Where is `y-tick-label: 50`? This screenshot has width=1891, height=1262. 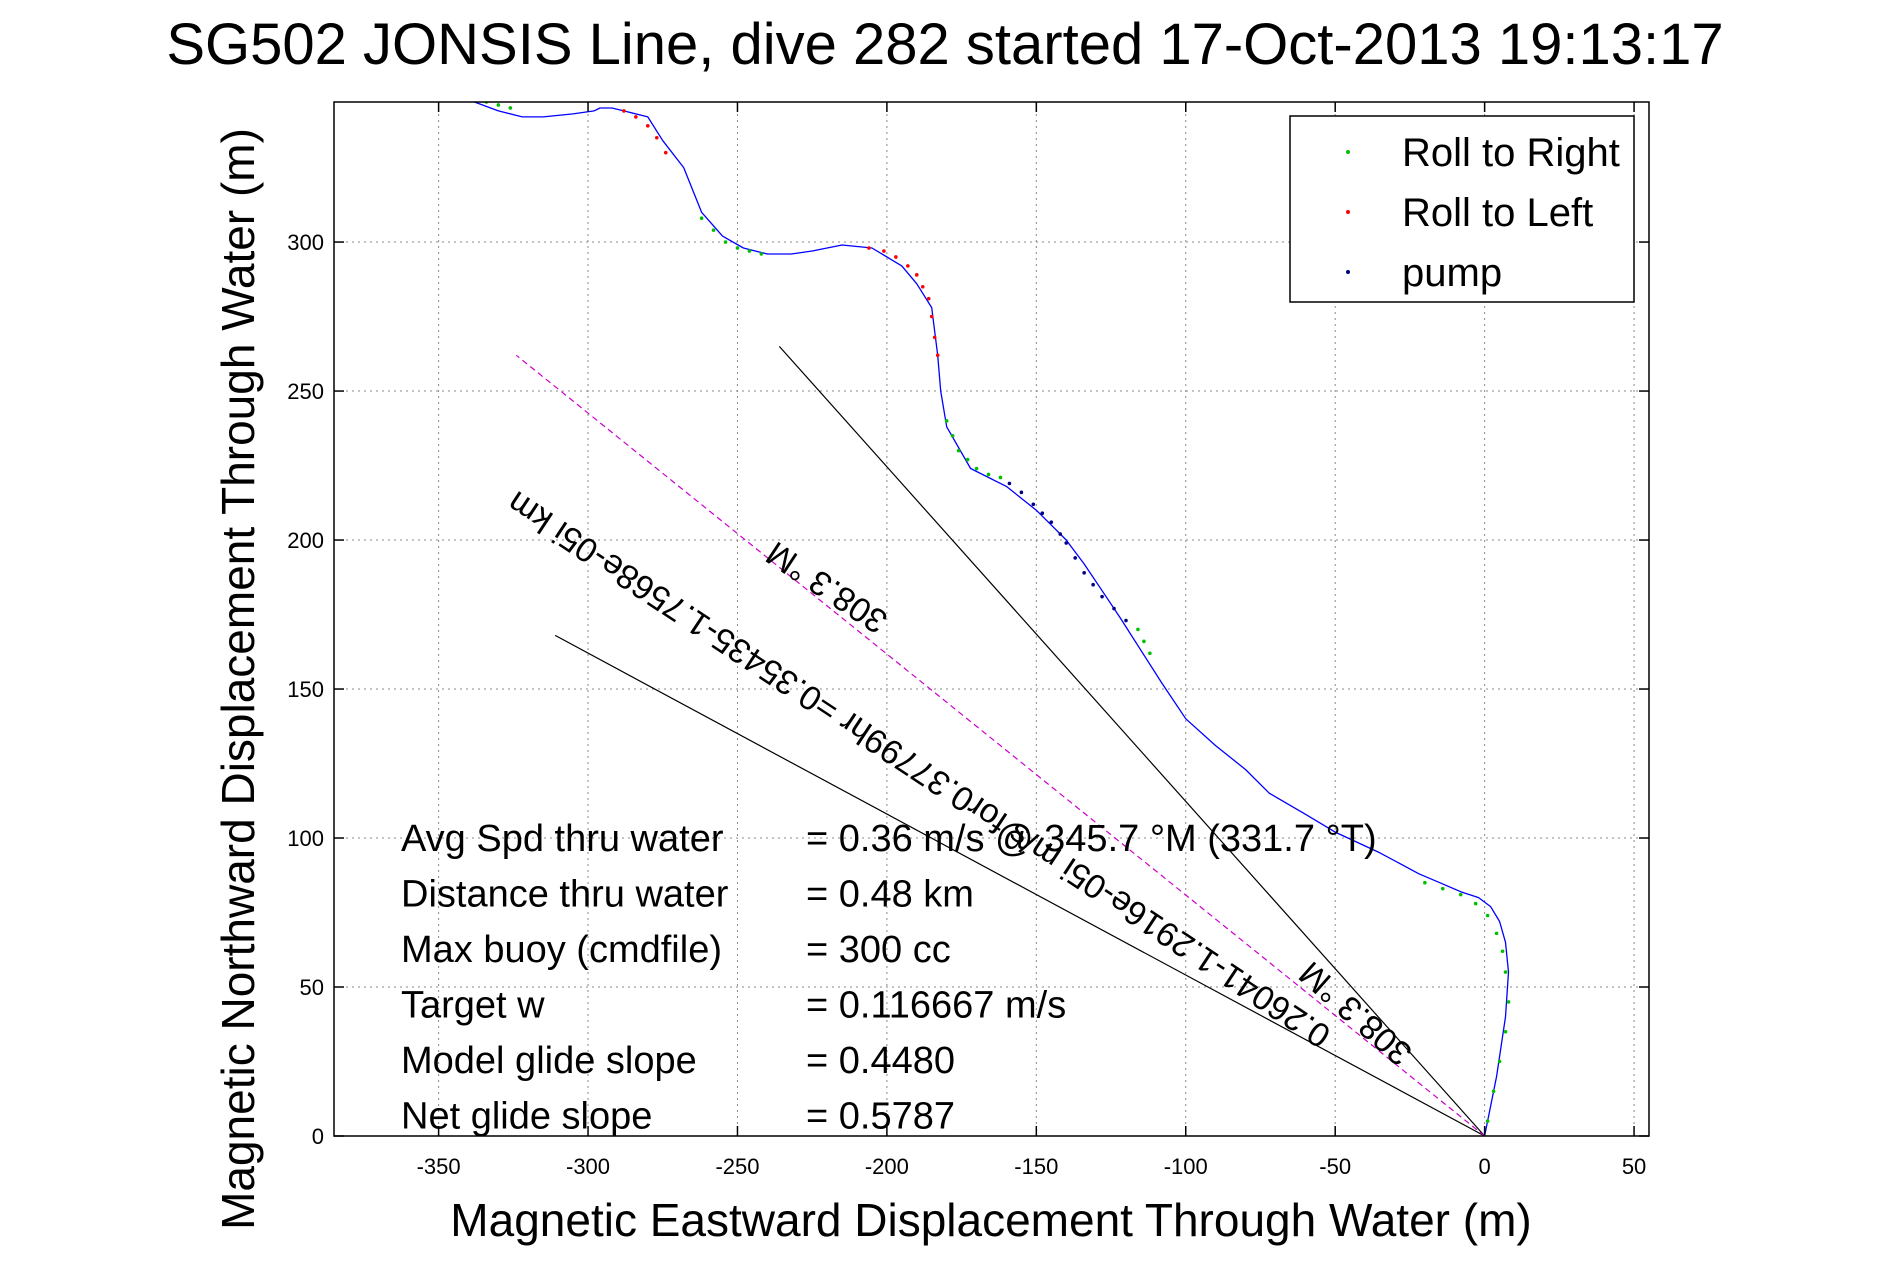 y-tick-label: 50 is located at coordinates (312, 987).